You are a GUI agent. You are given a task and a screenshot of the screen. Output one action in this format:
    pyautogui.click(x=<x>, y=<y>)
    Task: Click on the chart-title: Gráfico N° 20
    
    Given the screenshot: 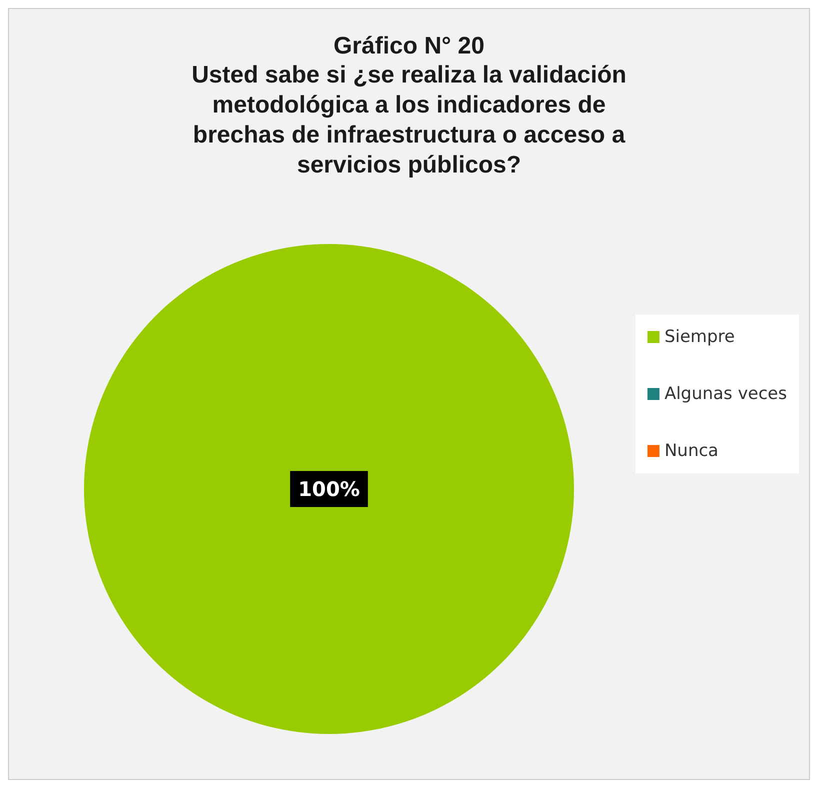 What is the action you would take?
    pyautogui.click(x=409, y=46)
    